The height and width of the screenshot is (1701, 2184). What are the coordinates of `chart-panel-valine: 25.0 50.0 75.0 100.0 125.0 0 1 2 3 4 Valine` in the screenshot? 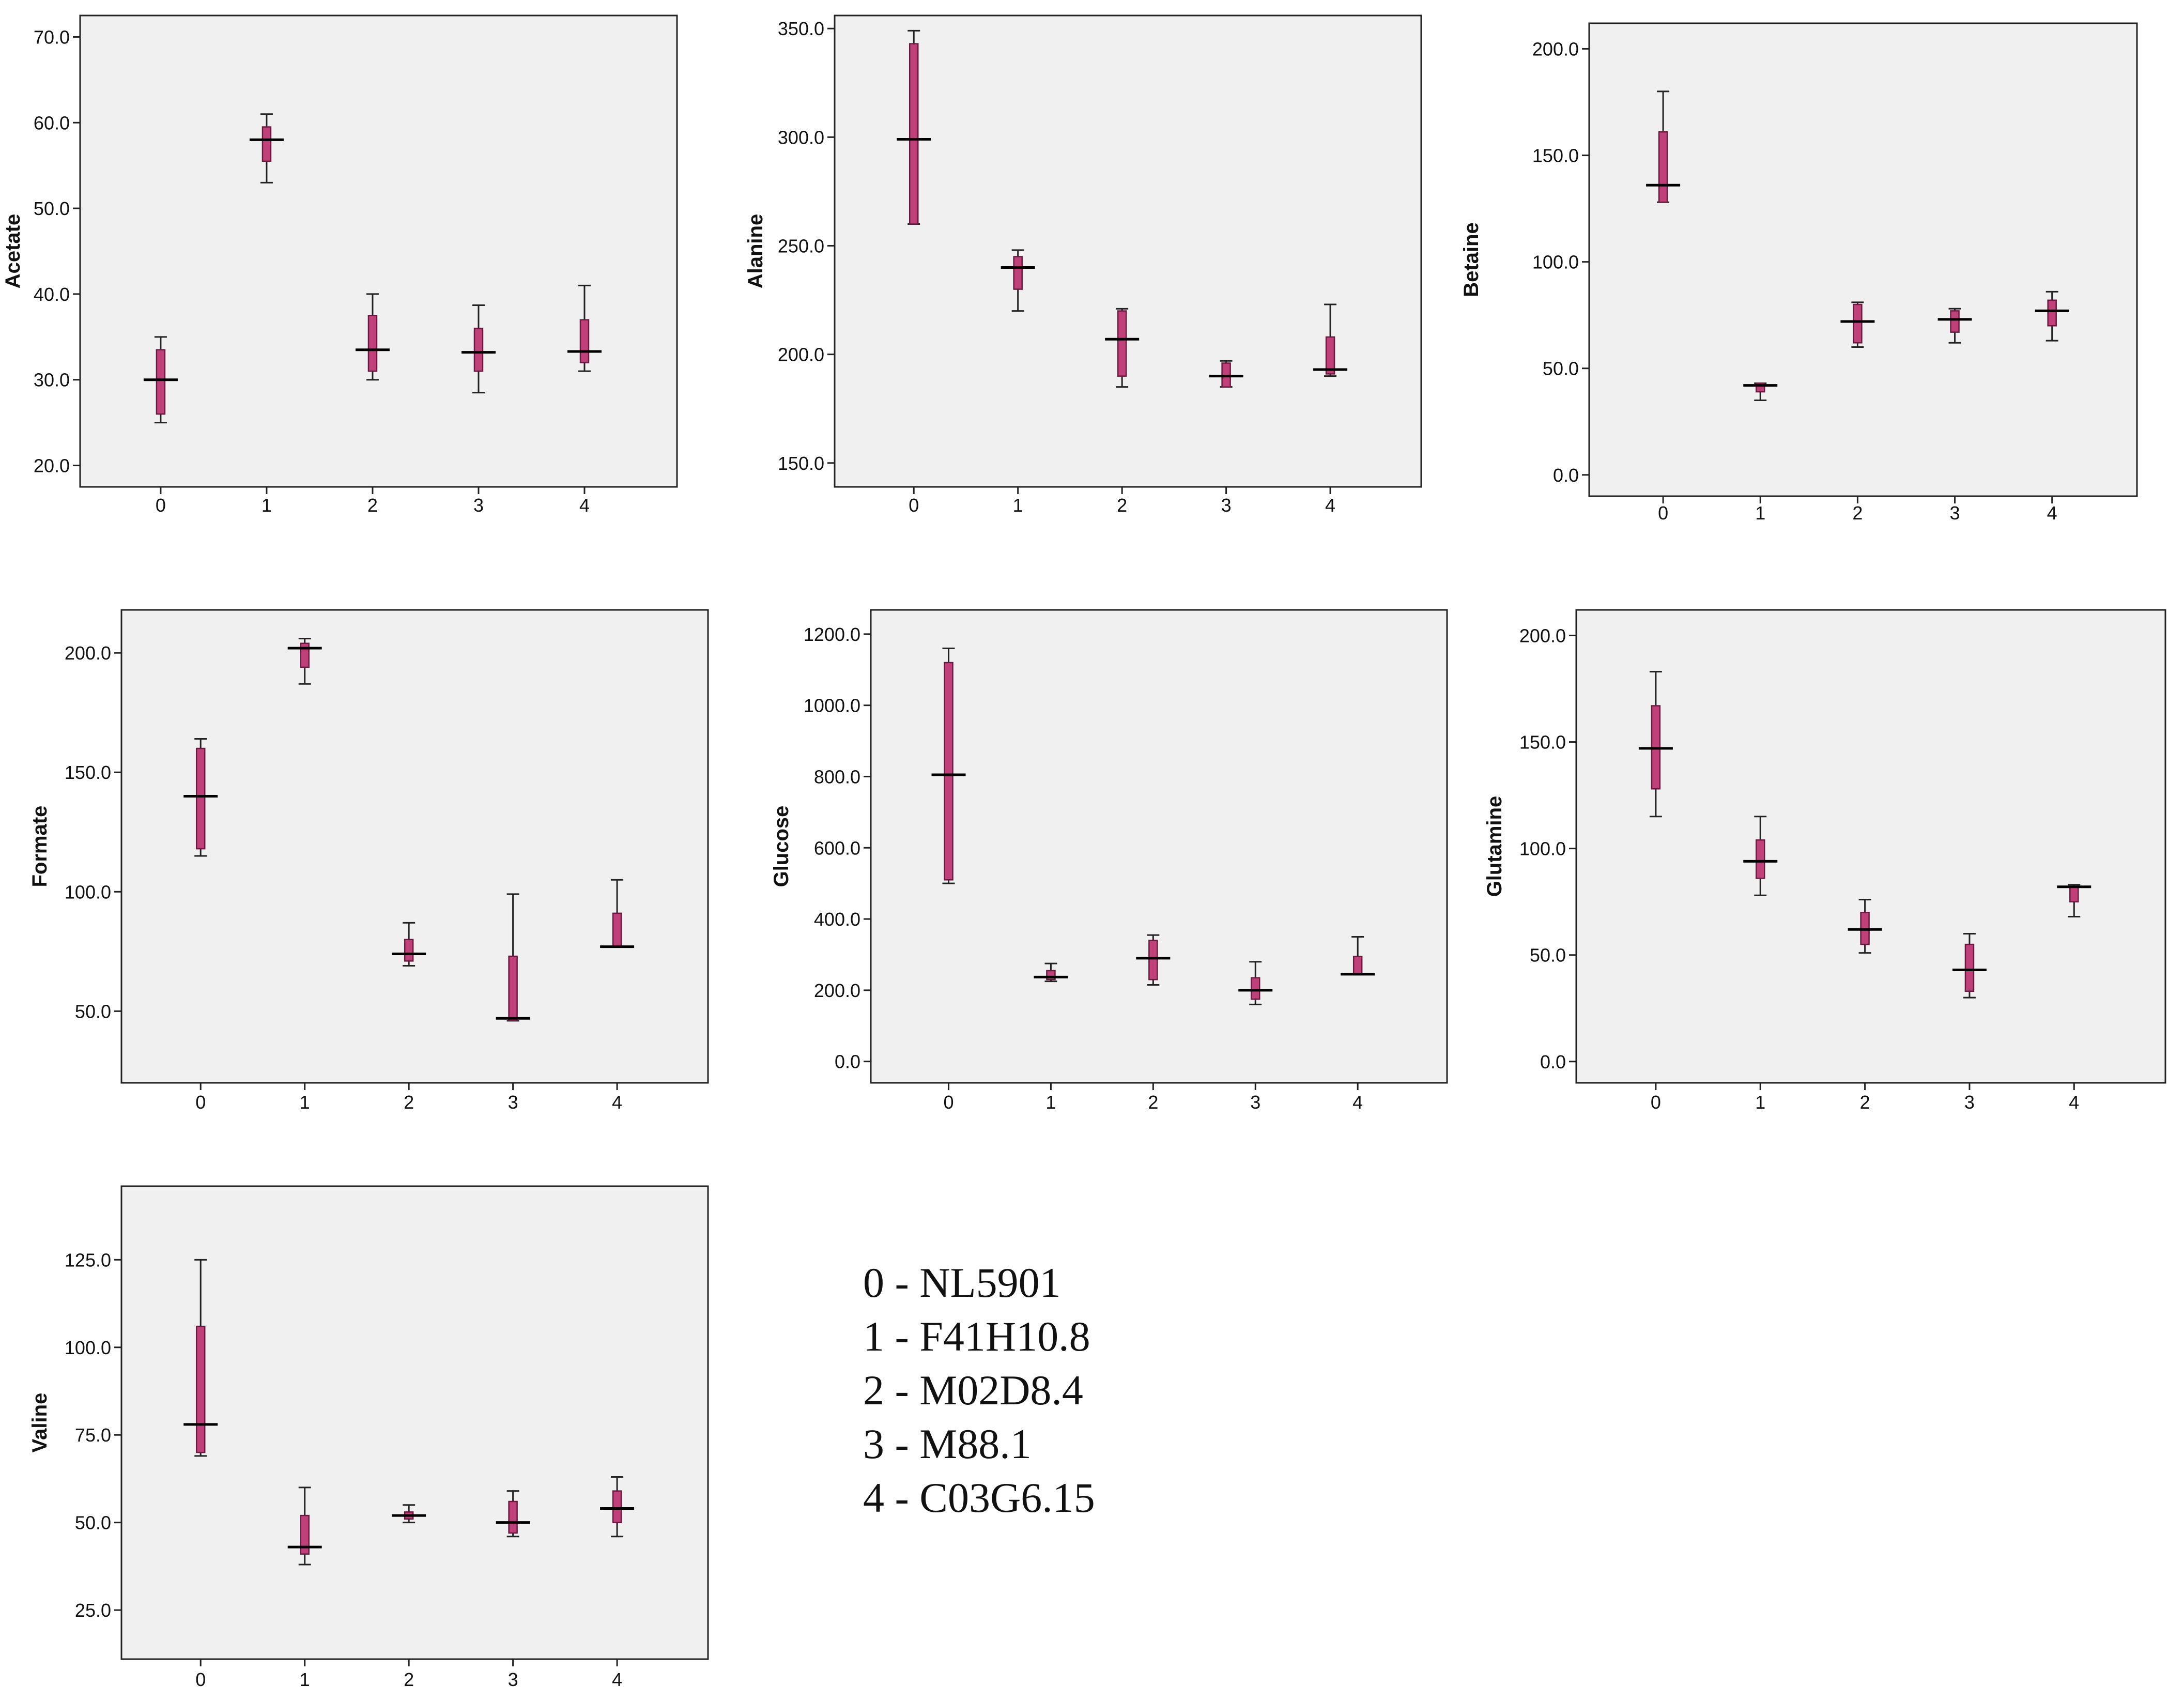 It's located at (368, 1438).